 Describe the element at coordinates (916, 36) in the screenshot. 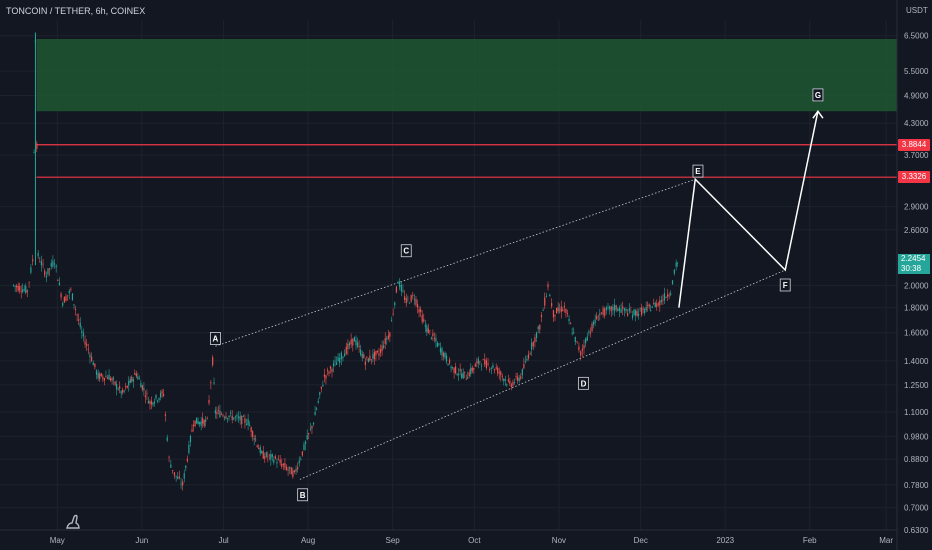

I see `y-tick-label: 6.5000` at that location.